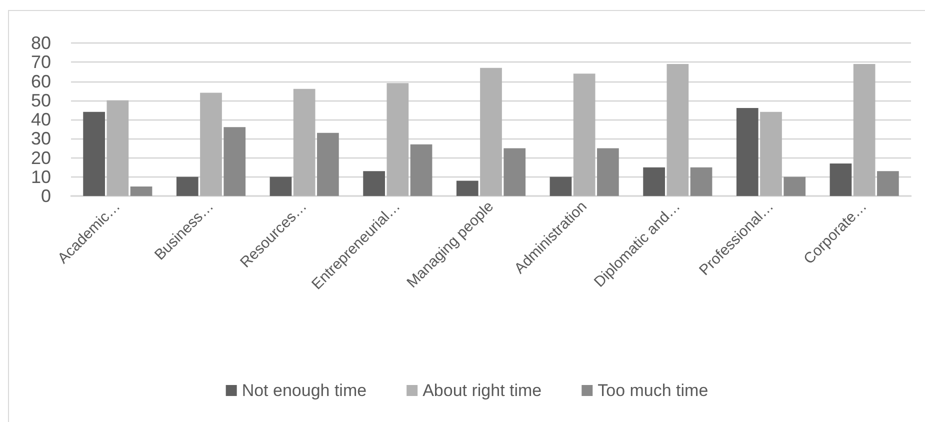  I want to click on y-tick-label: 80, so click(40, 43).